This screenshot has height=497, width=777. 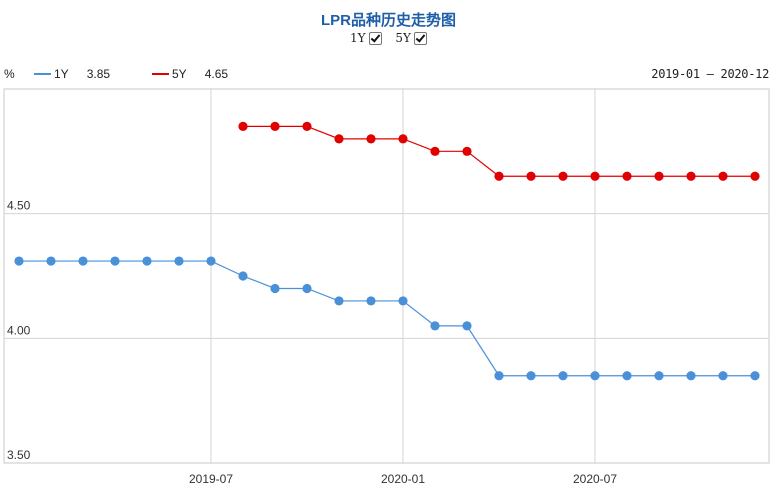 I want to click on chart-title: LPR品种历史走势图, so click(x=388, y=20).